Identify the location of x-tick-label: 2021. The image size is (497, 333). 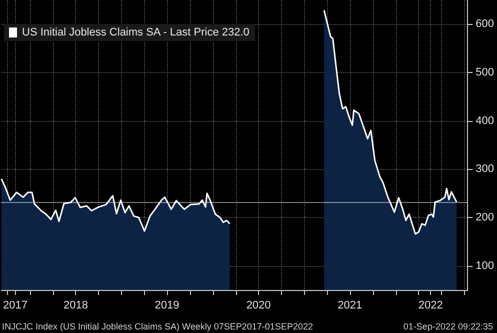
(350, 306).